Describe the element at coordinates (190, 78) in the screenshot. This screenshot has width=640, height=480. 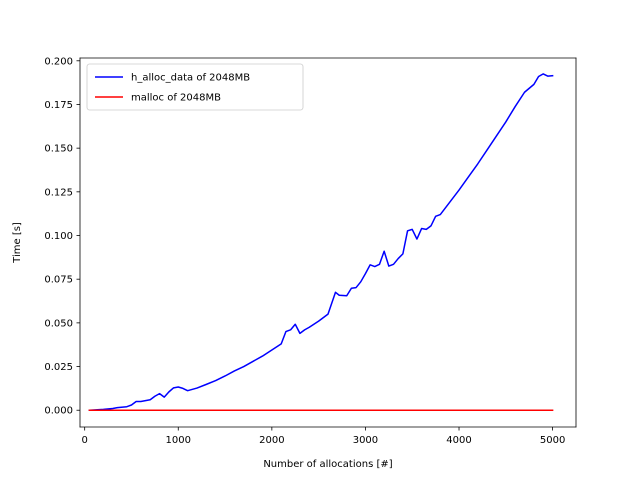
I see `legend-label-1: h_alloc_data of 2048MB` at that location.